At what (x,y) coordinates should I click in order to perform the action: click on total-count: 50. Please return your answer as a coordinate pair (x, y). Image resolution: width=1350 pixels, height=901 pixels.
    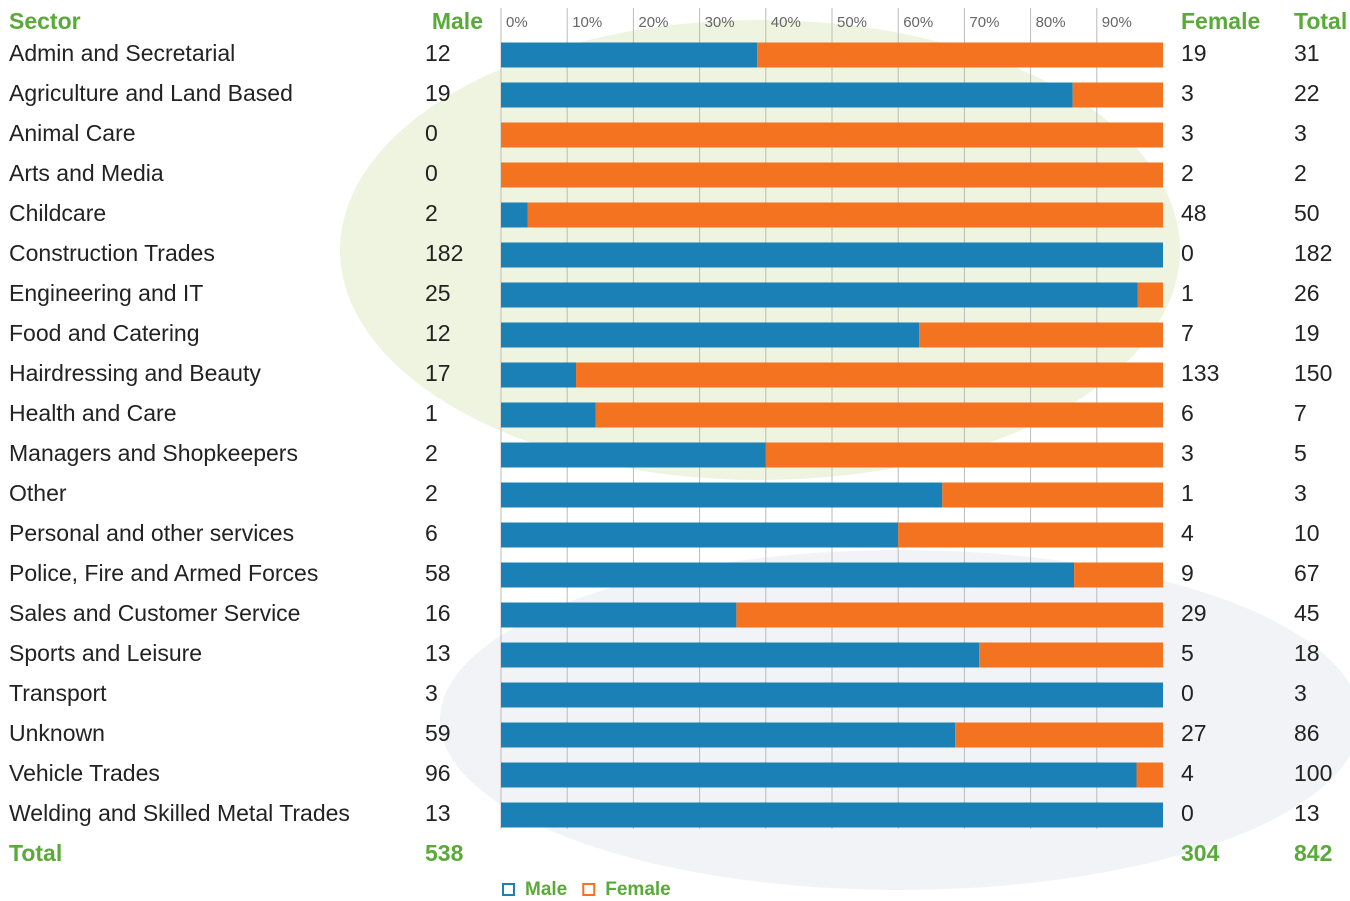
    Looking at the image, I should click on (1307, 213).